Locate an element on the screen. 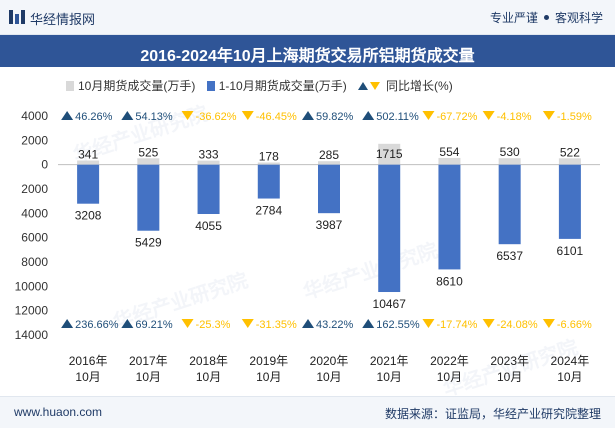  legend-month-label: 10月期货成交量(万手) is located at coordinates (137, 86).